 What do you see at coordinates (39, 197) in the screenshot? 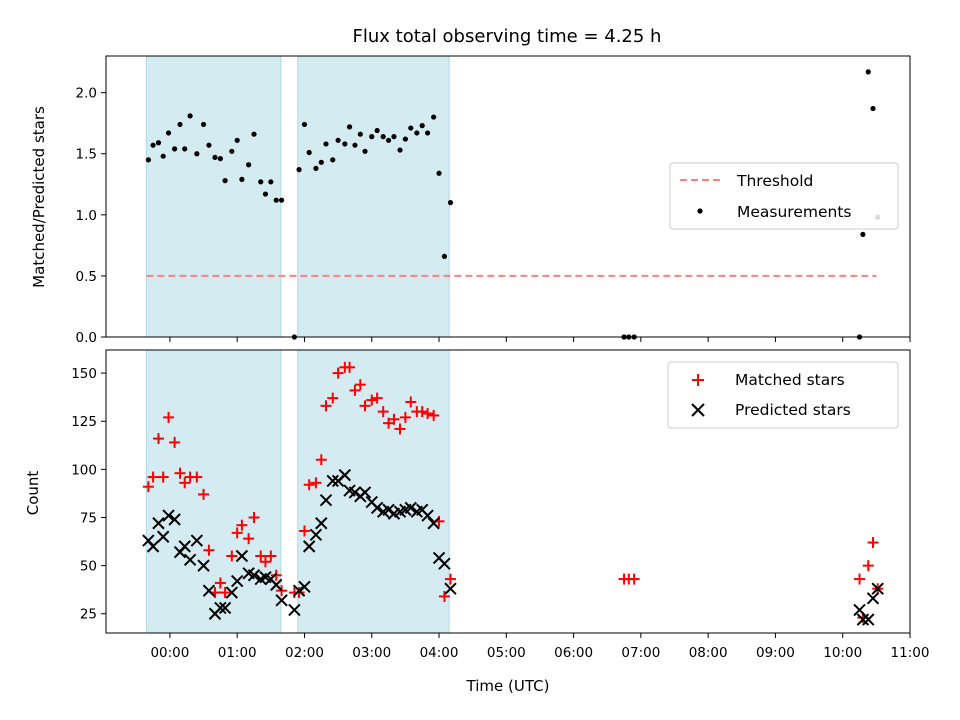
I see `top-y-axis-label: Matched/Predicted stars` at bounding box center [39, 197].